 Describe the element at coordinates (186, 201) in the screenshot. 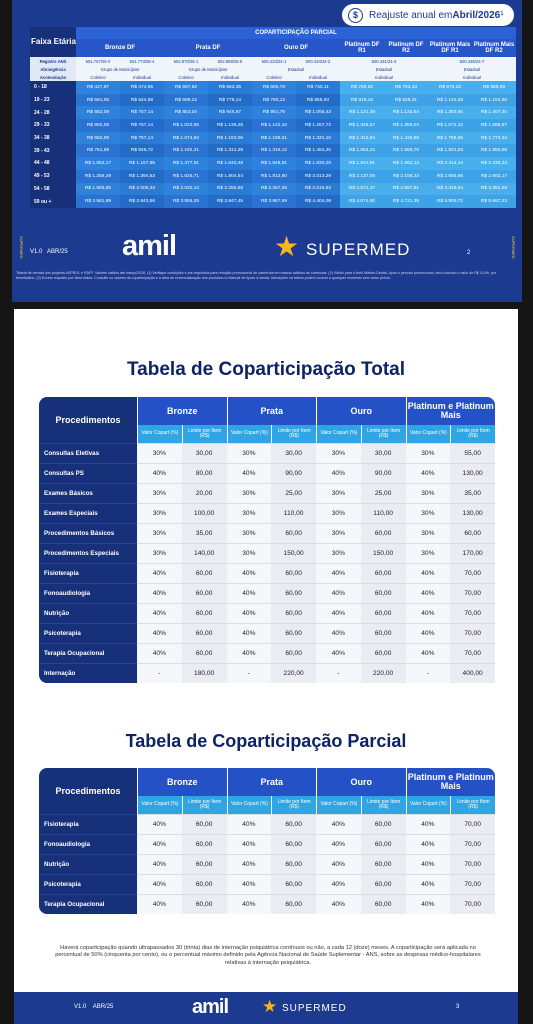

I see `price-cell: R$ 3.556,26` at that location.